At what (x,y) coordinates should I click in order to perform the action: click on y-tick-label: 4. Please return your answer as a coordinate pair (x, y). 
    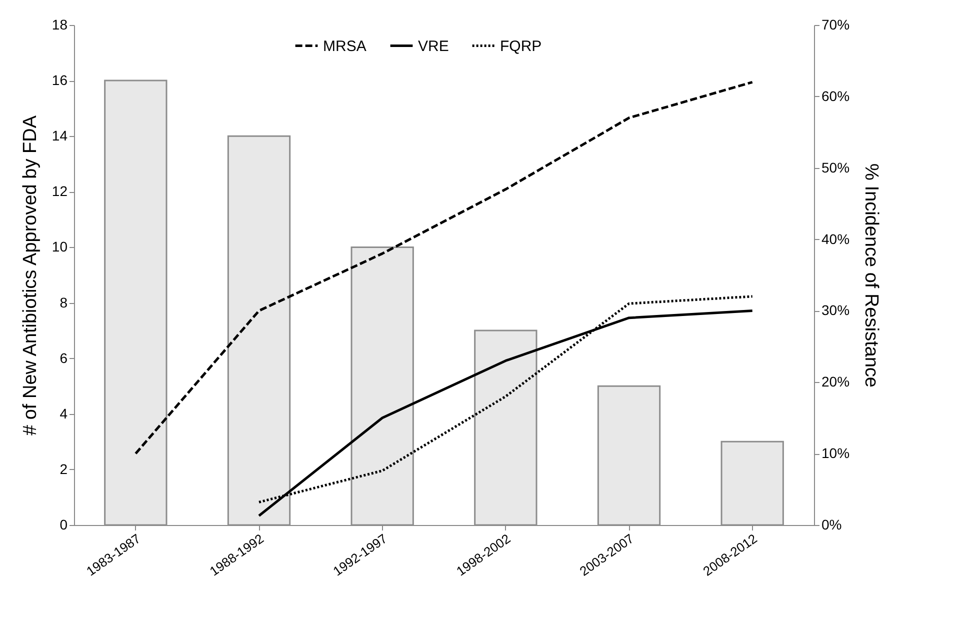
    Looking at the image, I should click on (64, 413).